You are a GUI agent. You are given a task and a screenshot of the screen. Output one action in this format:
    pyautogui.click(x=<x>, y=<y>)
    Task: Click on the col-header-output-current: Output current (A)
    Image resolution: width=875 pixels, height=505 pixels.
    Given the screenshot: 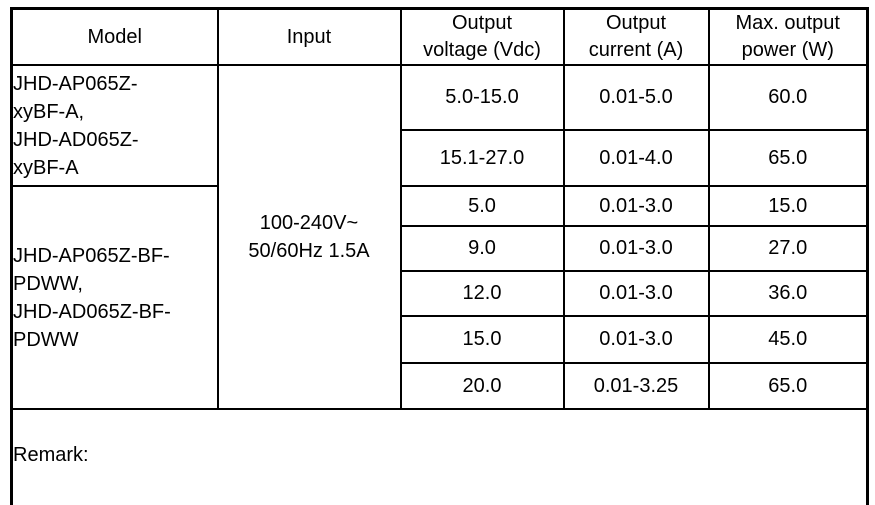 What is the action you would take?
    pyautogui.click(x=636, y=36)
    